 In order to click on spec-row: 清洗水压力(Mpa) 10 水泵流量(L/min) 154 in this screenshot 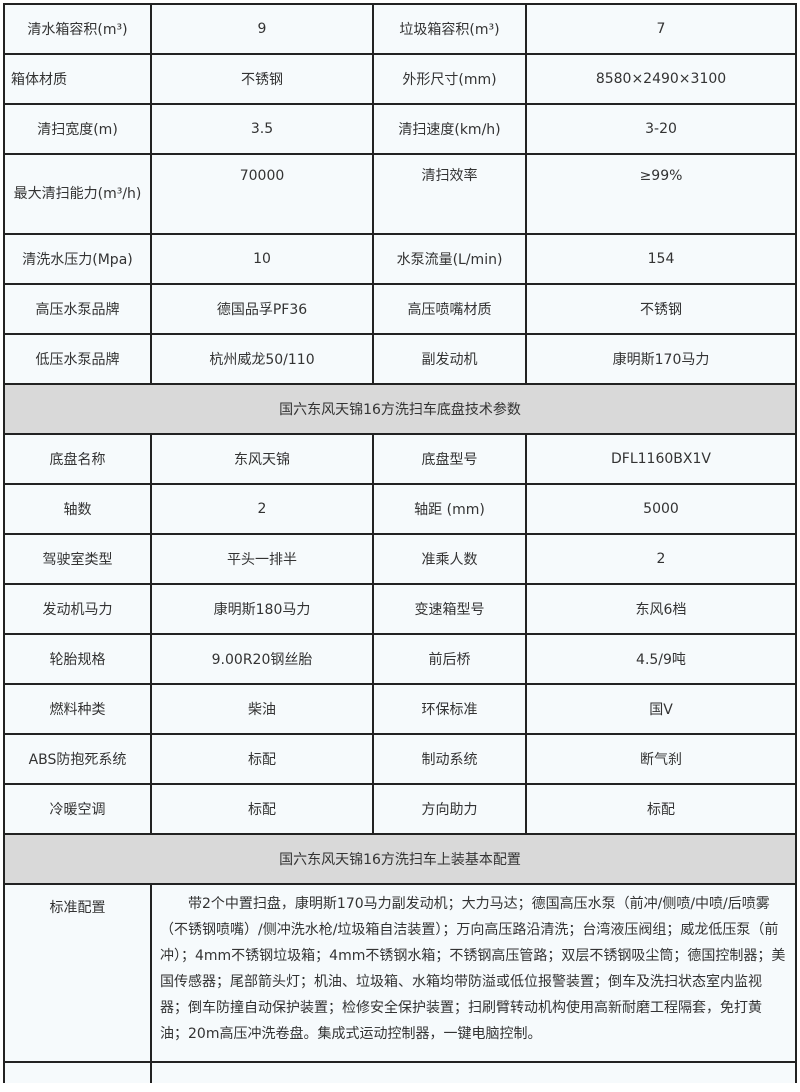, I will do `click(400, 259)`.